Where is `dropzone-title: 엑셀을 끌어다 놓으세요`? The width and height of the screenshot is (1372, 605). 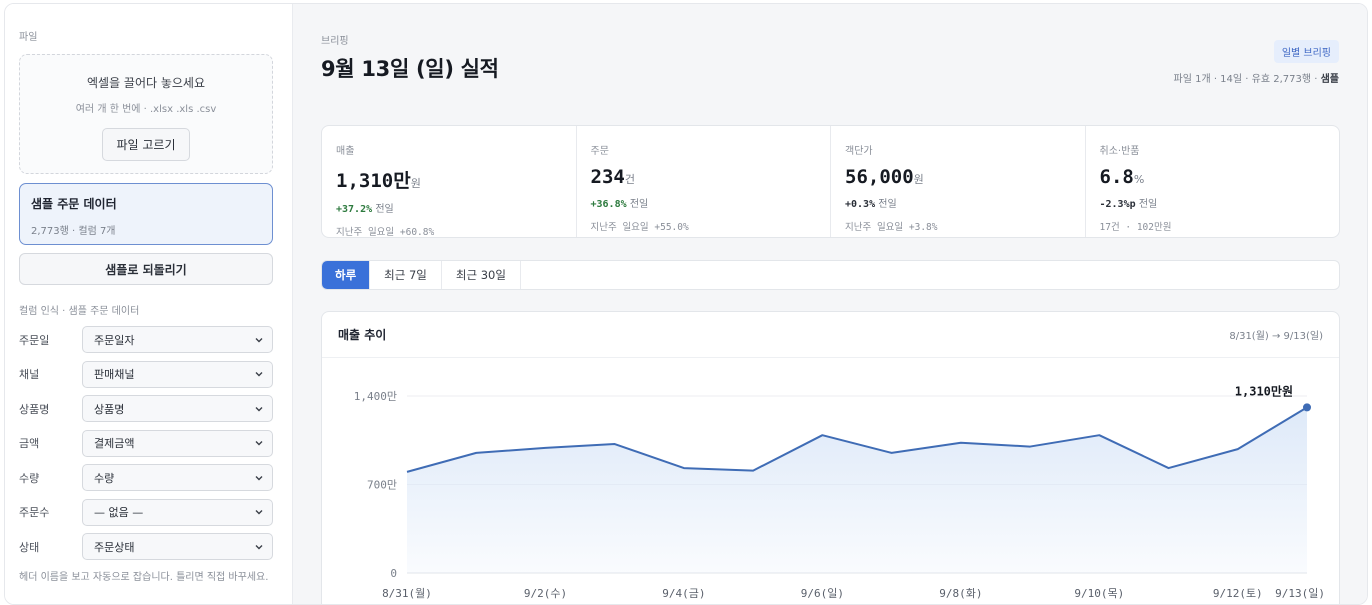
dropzone-title: 엑셀을 끌어다 놓으세요 is located at coordinates (146, 83).